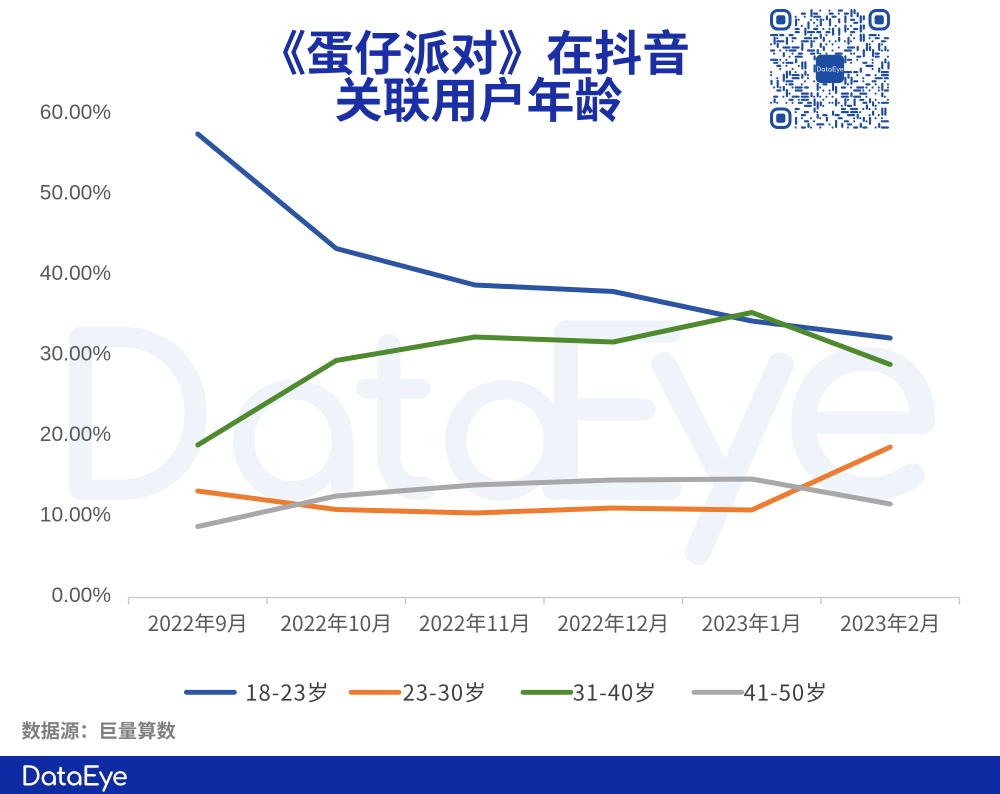 The image size is (1000, 794). I want to click on svg-text: 60.00%, so click(75, 112).